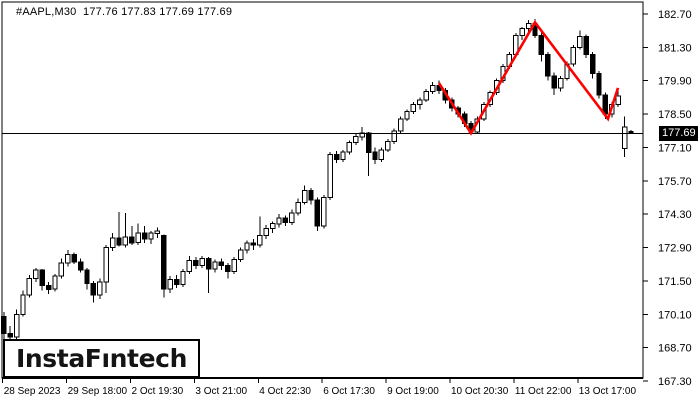 The image size is (700, 400). Describe the element at coordinates (675, 82) in the screenshot. I see `price-axis-label: 179.90` at that location.